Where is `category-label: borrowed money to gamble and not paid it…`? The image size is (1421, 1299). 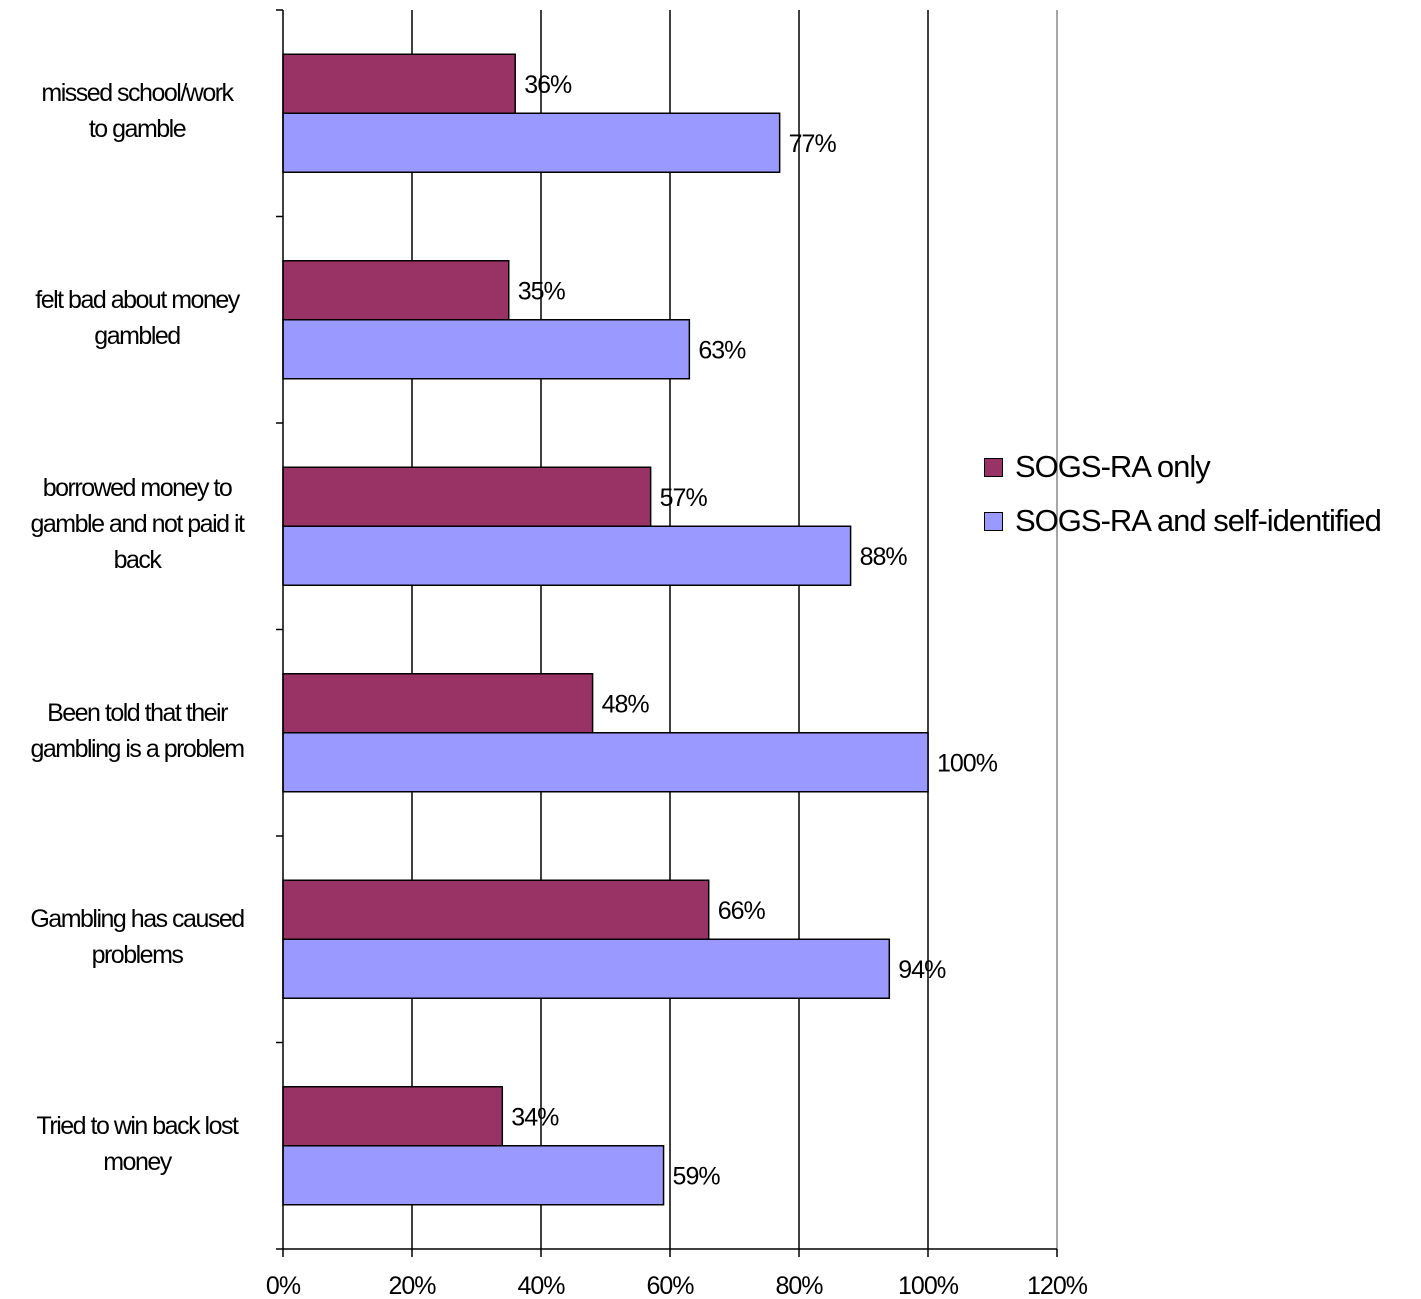
category-label: borrowed money to gamble and not paid it… is located at coordinates (137, 524).